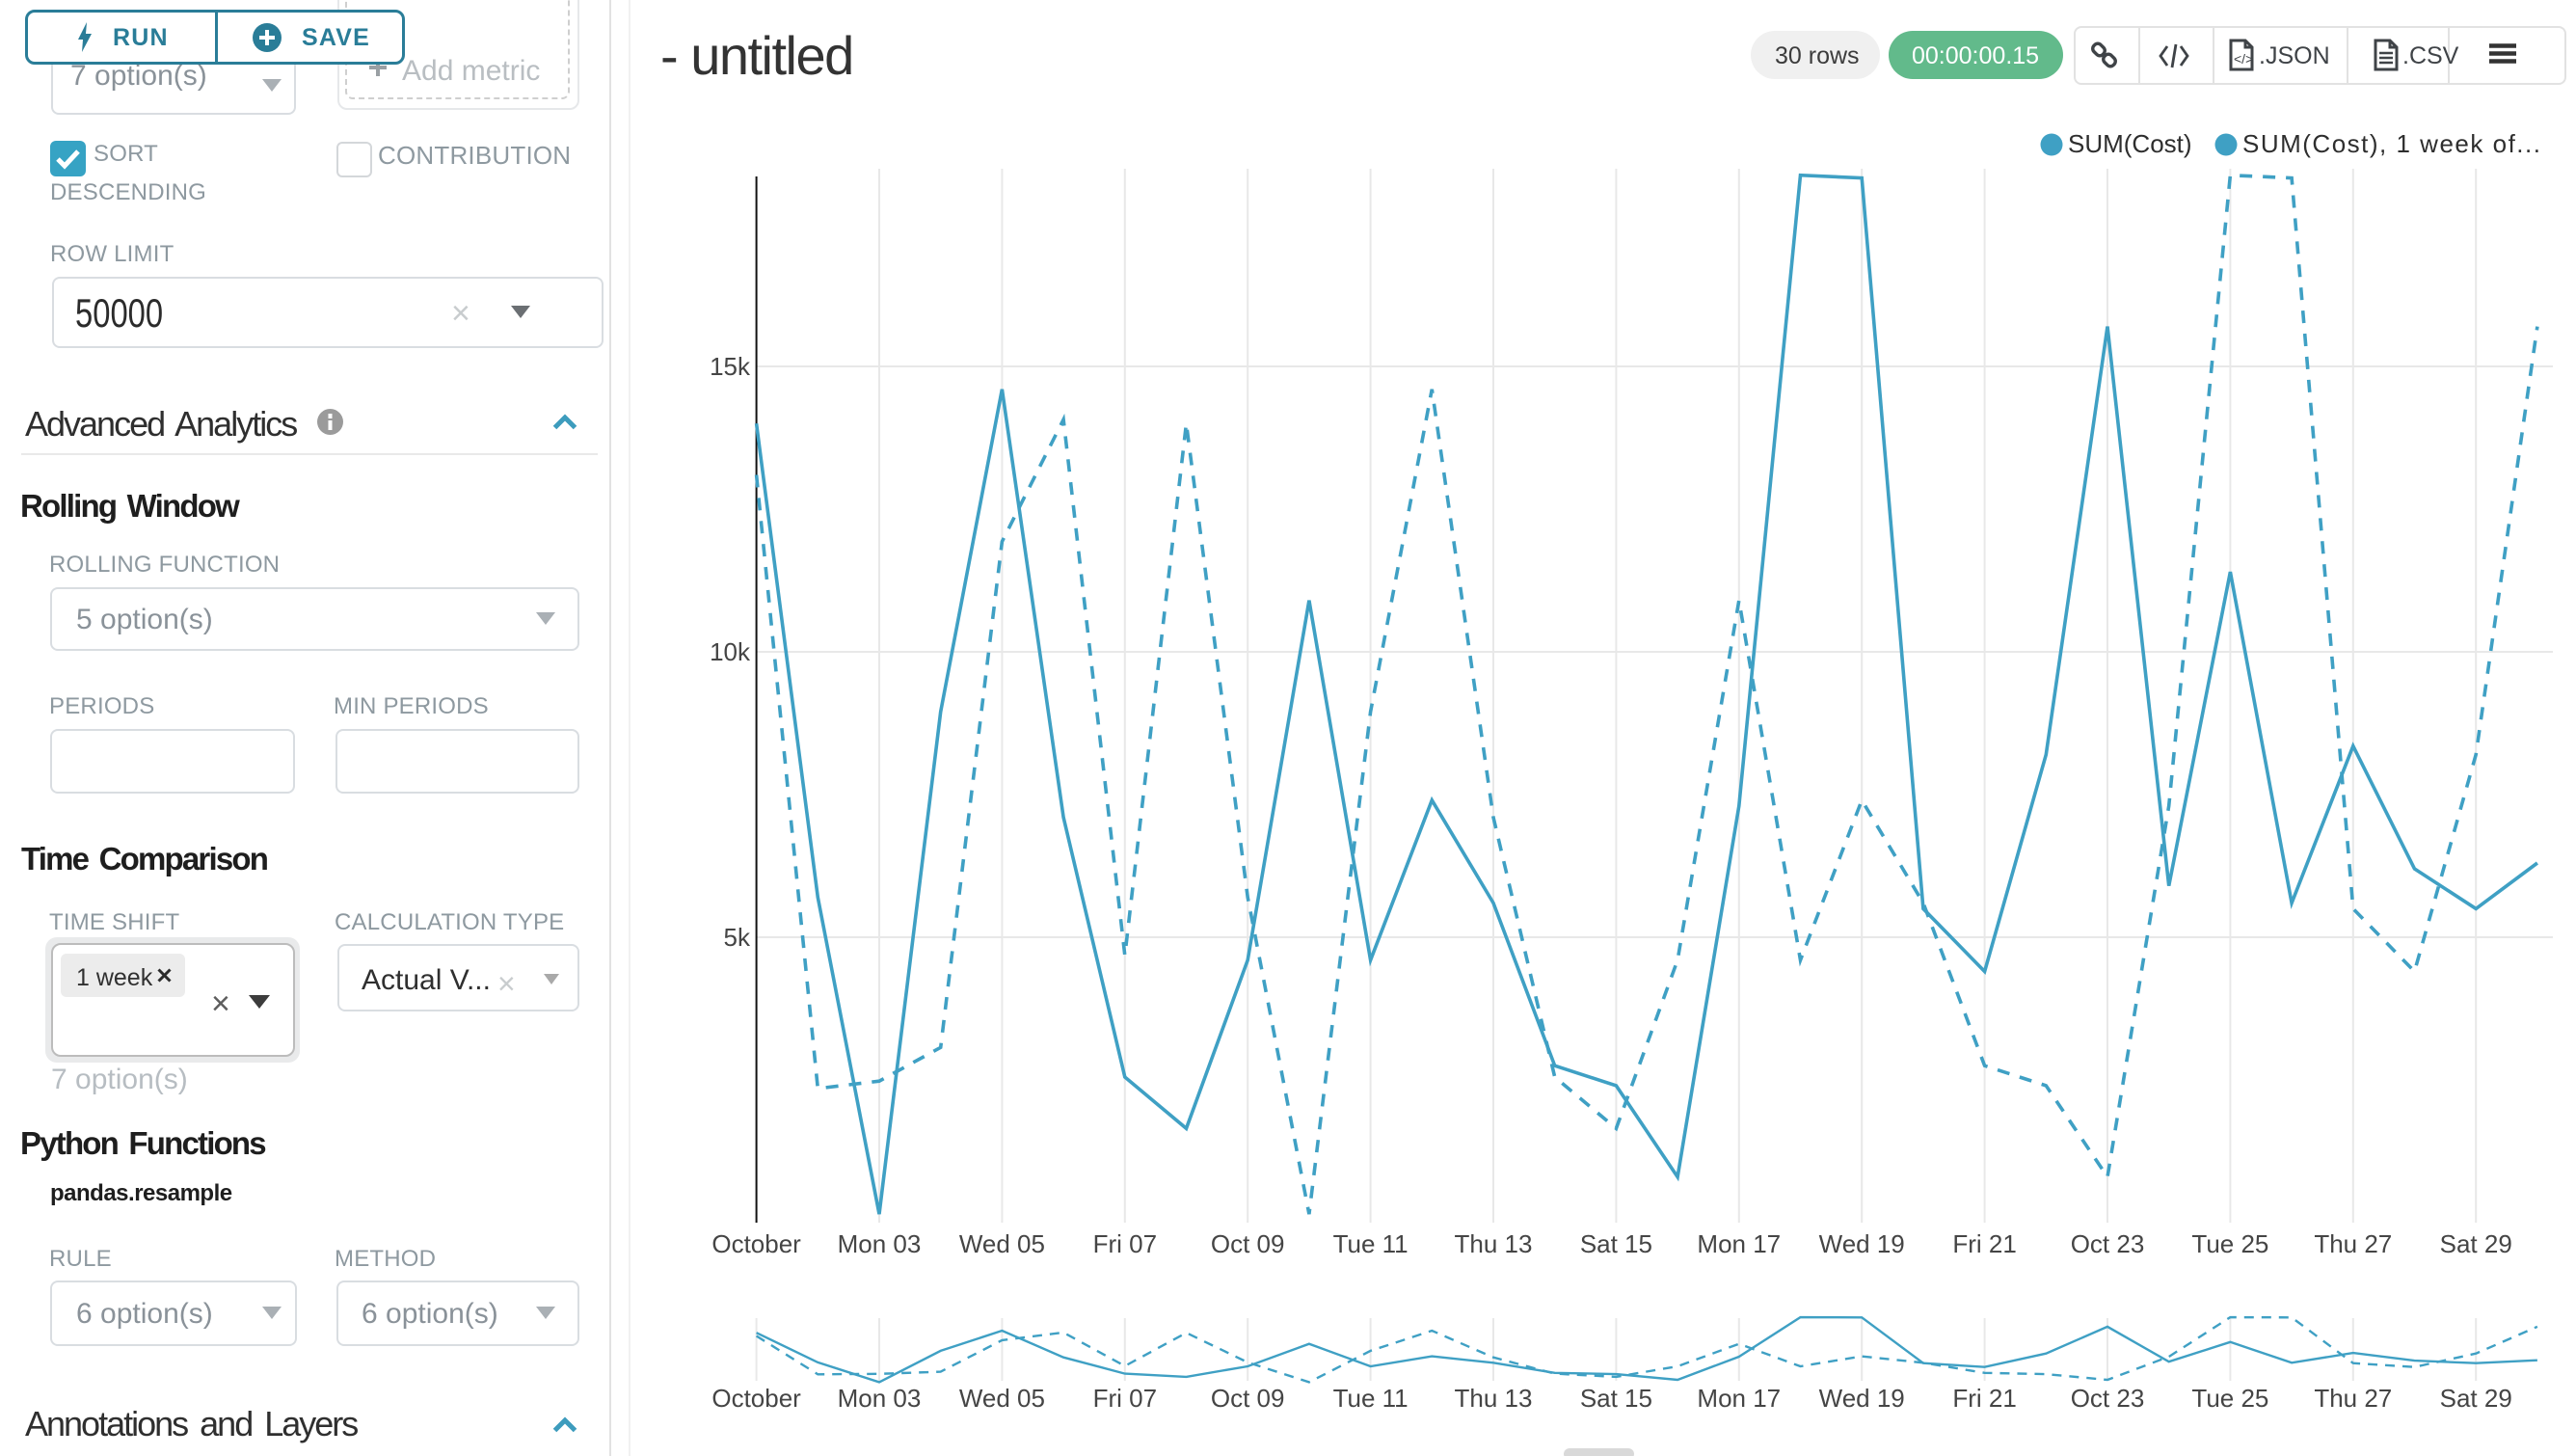  Describe the element at coordinates (738, 937) in the screenshot. I see `svg-text: 5k` at that location.